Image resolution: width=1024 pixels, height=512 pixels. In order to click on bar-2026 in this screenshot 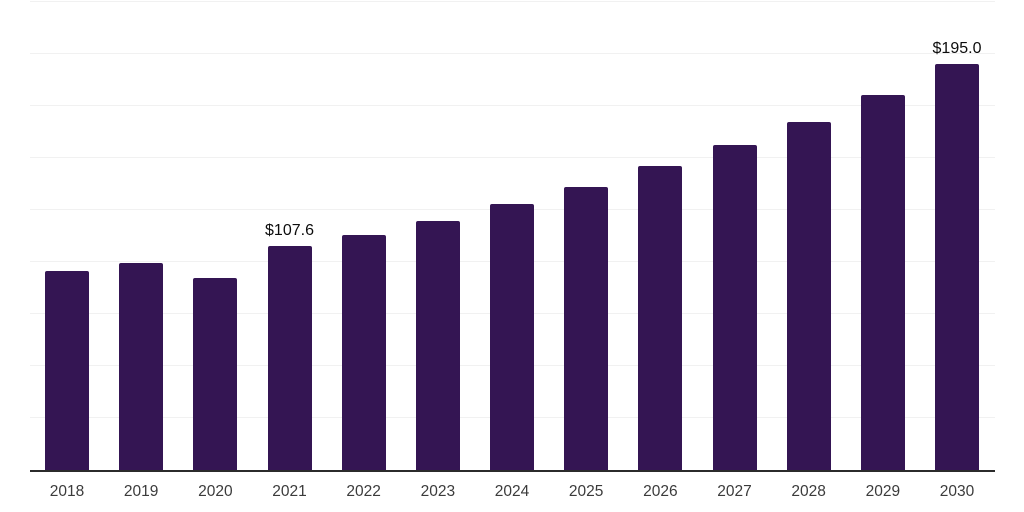, I will do `click(660, 318)`.